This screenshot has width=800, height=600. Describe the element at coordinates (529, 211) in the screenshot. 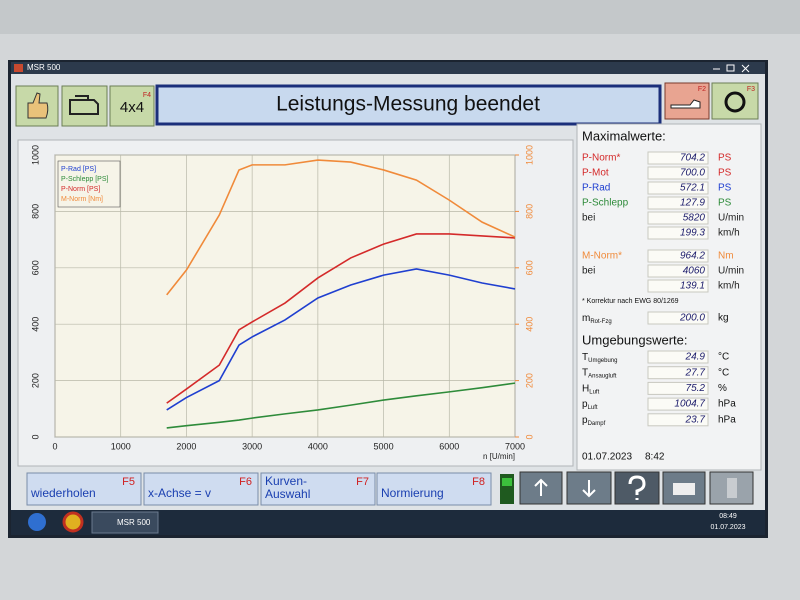

I see `y2-tick-label: 800` at that location.